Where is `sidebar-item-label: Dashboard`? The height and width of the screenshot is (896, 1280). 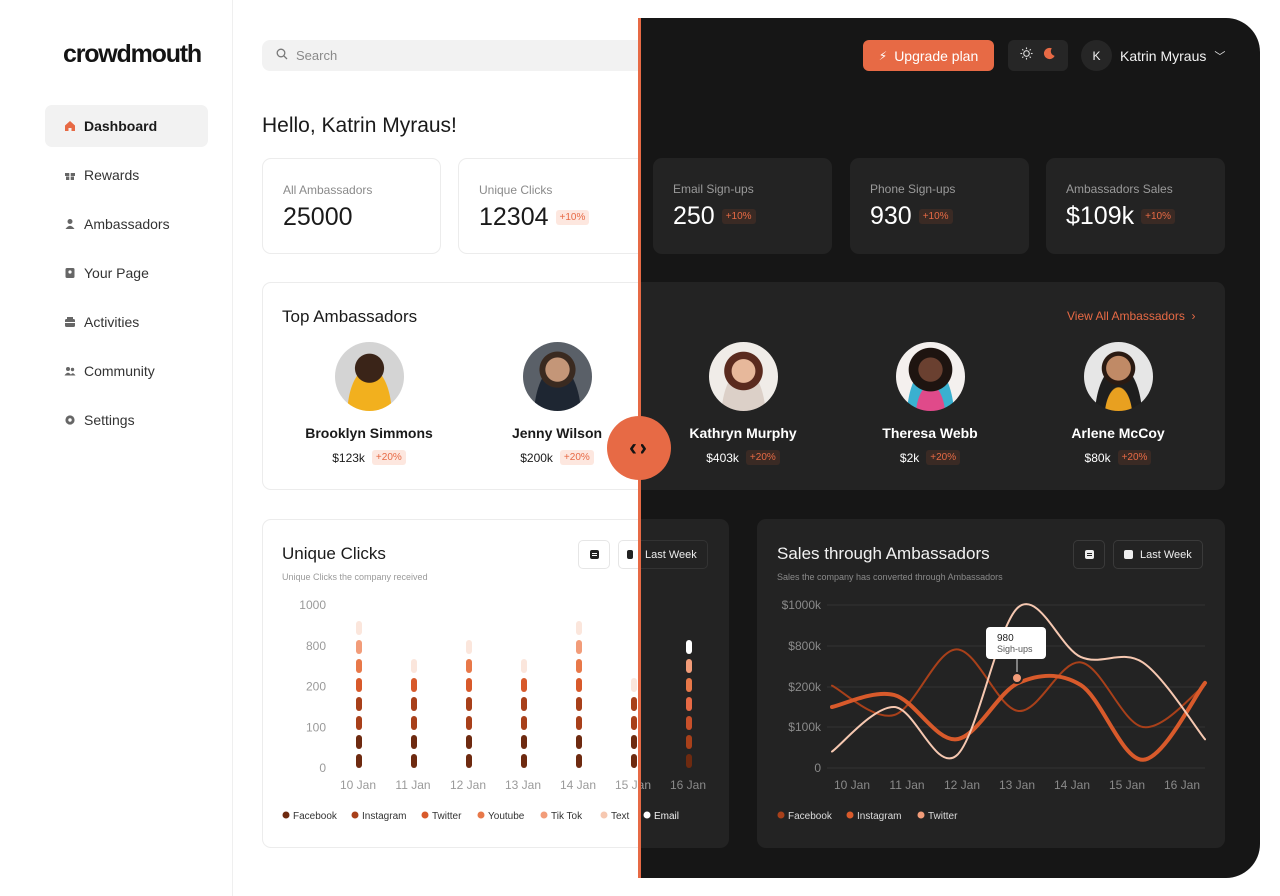 sidebar-item-label: Dashboard is located at coordinates (121, 126).